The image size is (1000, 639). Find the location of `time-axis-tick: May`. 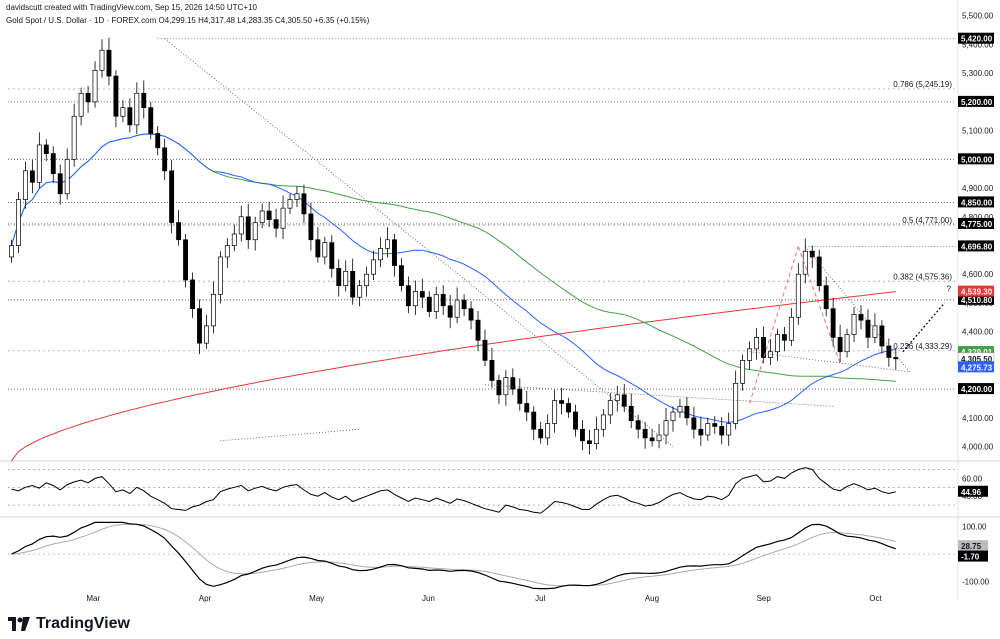

time-axis-tick: May is located at coordinates (316, 598).